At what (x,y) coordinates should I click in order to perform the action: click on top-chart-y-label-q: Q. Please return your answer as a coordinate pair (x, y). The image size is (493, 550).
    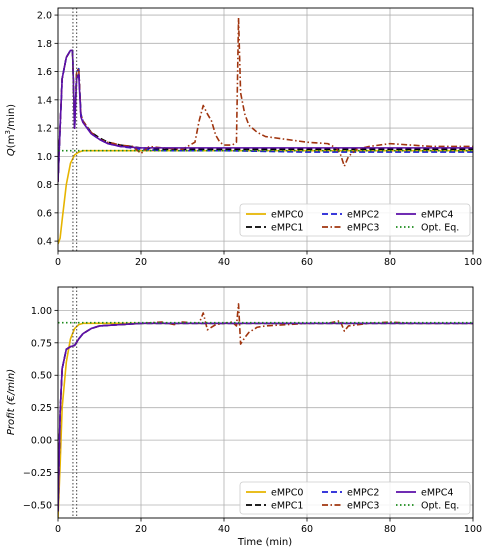
    Looking at the image, I should click on (11, 152).